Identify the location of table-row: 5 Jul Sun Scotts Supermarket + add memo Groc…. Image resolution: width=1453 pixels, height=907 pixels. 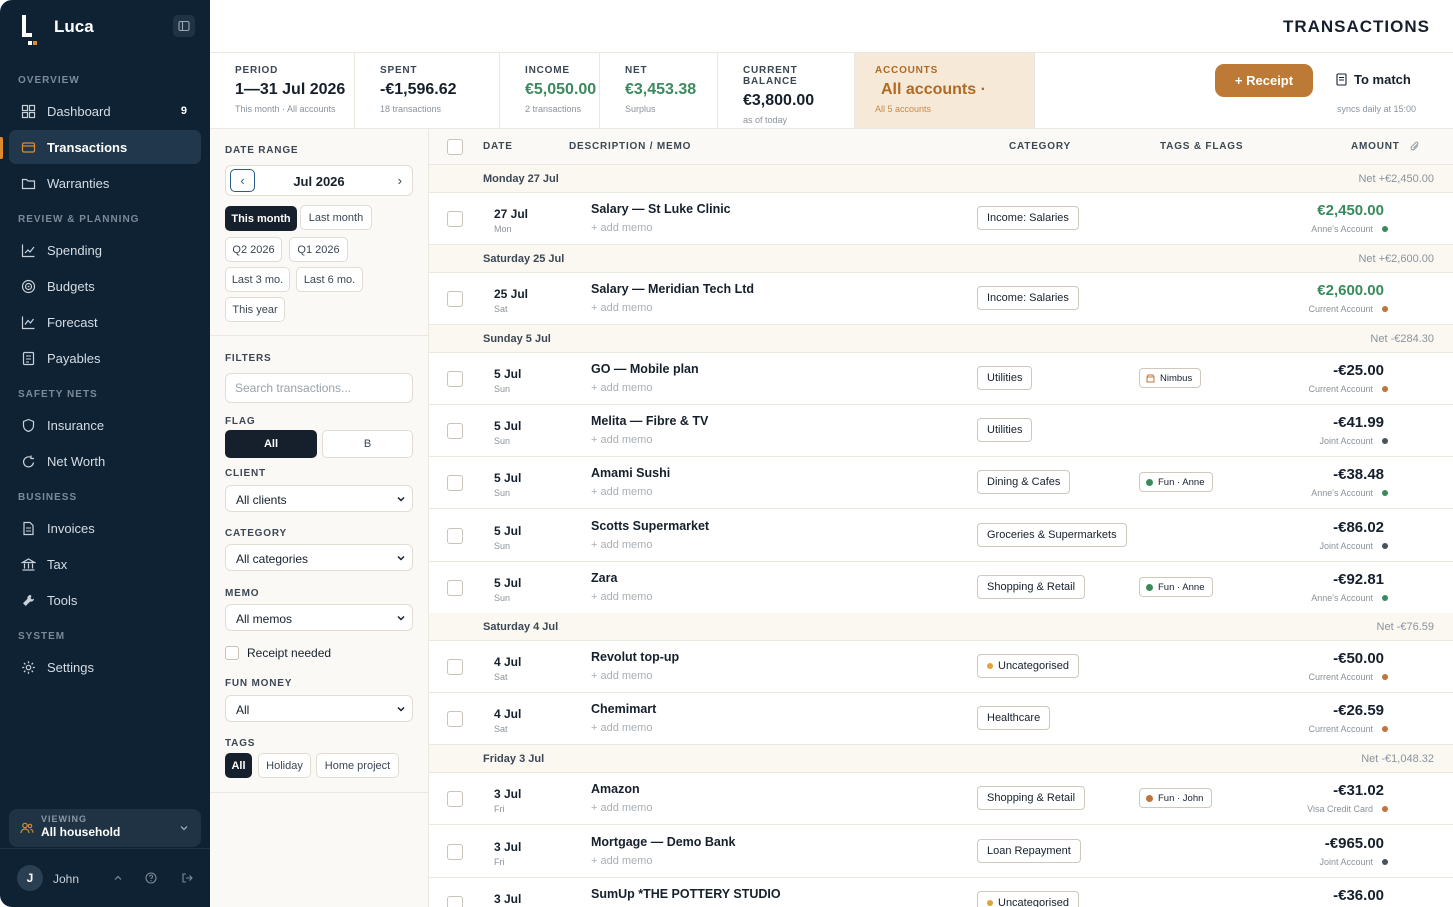
(941, 536).